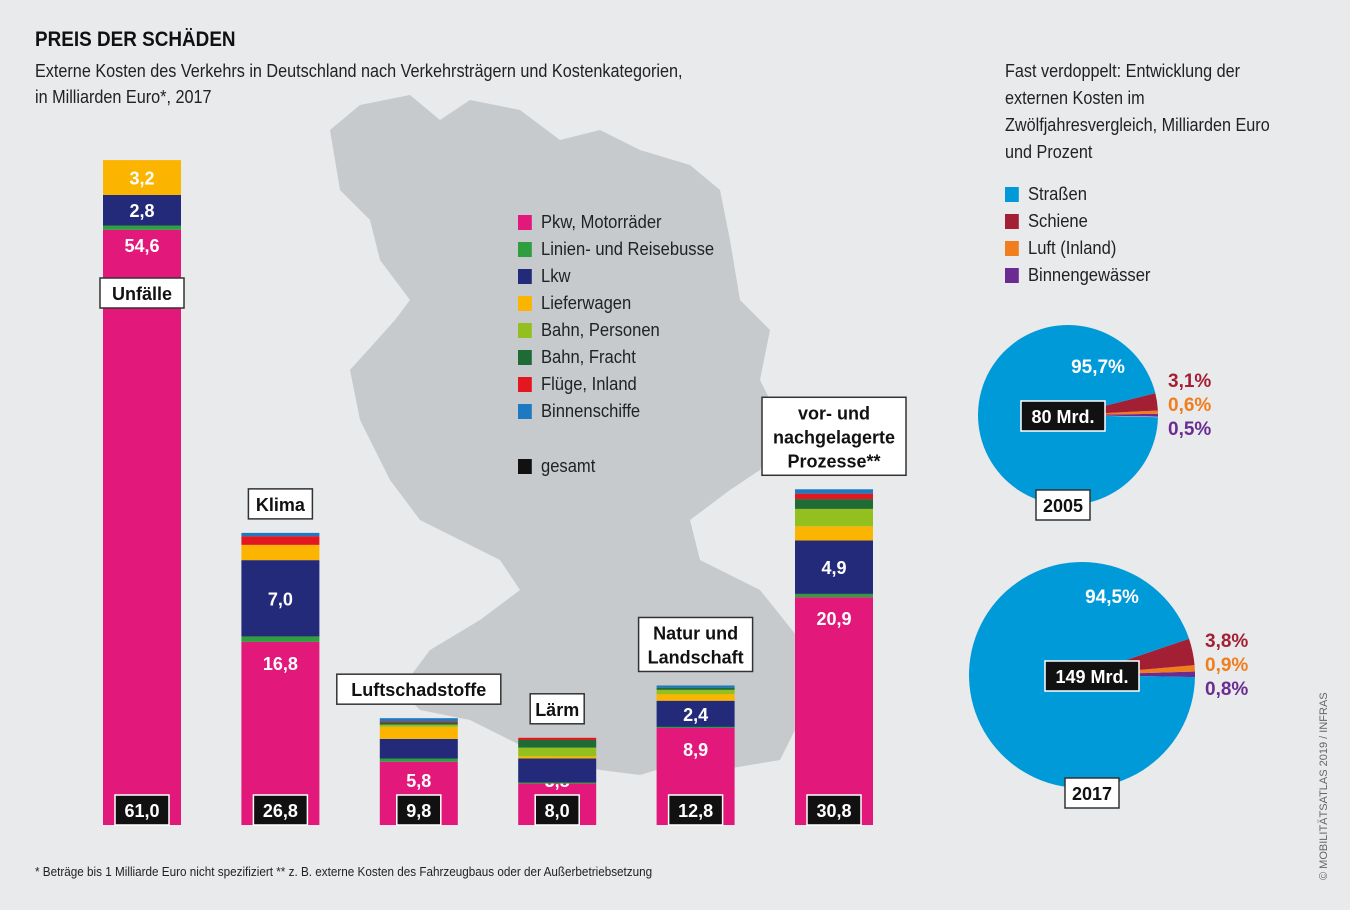 This screenshot has height=910, width=1350. Describe the element at coordinates (696, 657) in the screenshot. I see `category-label: Landschaft` at that location.